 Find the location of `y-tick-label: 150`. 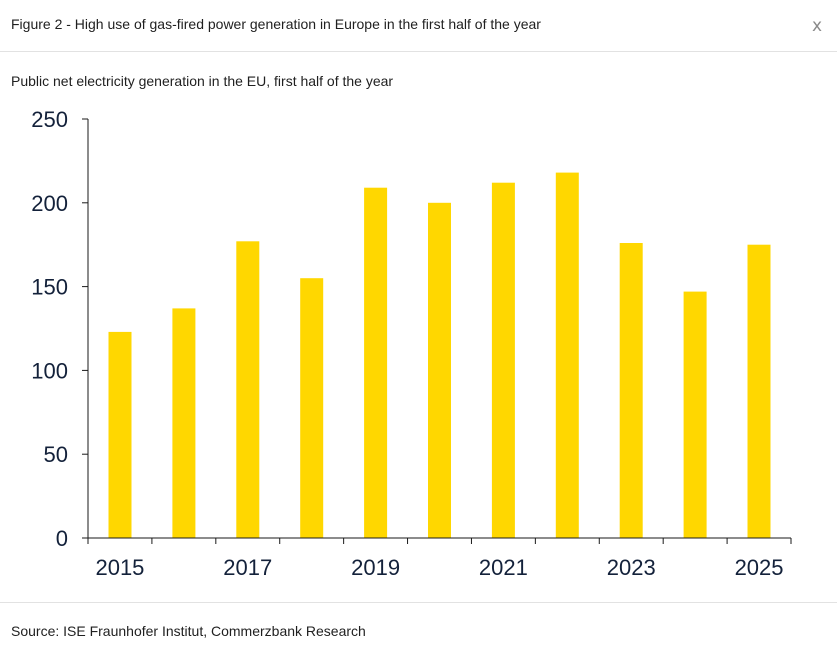

y-tick-label: 150 is located at coordinates (49, 287).